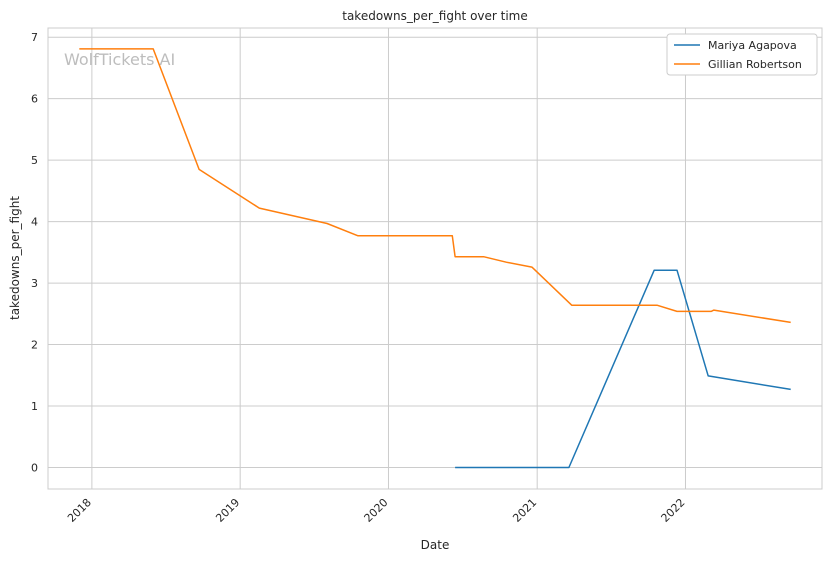 The height and width of the screenshot is (561, 832). Describe the element at coordinates (376, 510) in the screenshot. I see `x-tick-label: 2020` at that location.